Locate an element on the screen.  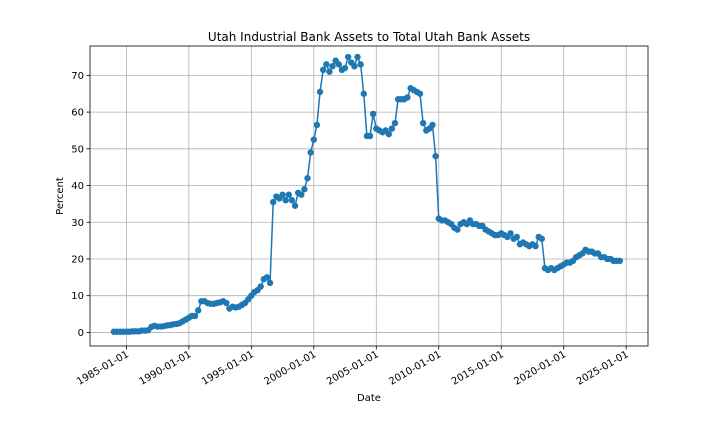
y-tick-label: 50 is located at coordinates (77, 149).